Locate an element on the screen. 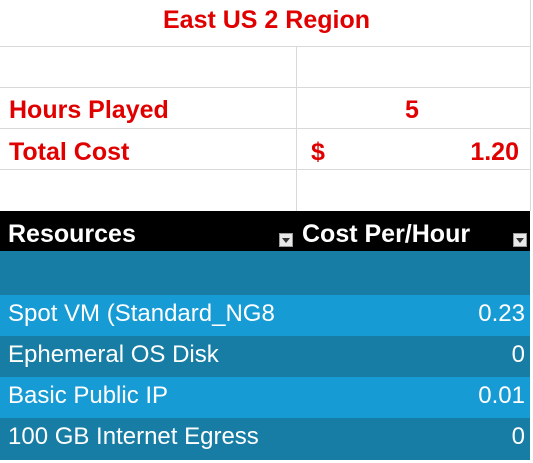 This screenshot has height=463, width=533. total-cost-value: 1.20 is located at coordinates (494, 152).